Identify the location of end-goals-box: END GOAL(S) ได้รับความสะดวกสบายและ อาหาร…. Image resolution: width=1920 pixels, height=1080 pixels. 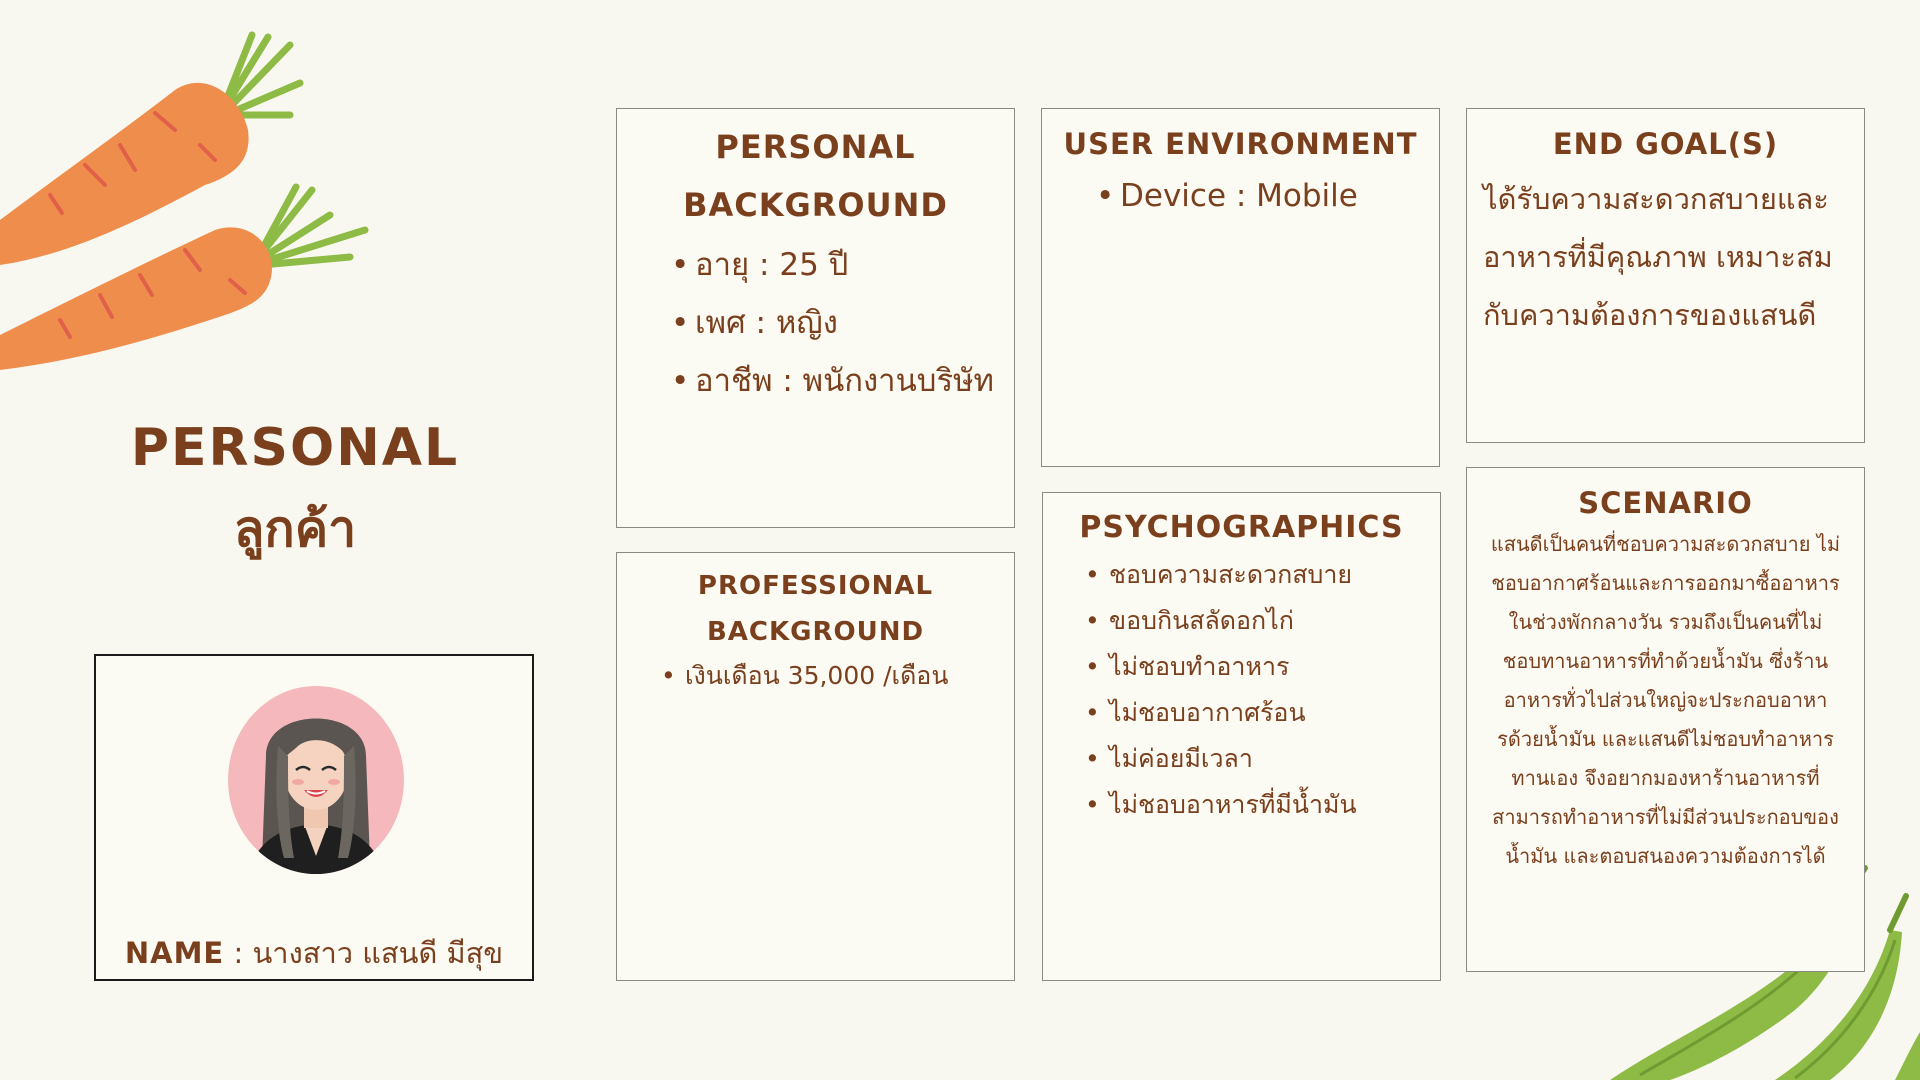
(1665, 275).